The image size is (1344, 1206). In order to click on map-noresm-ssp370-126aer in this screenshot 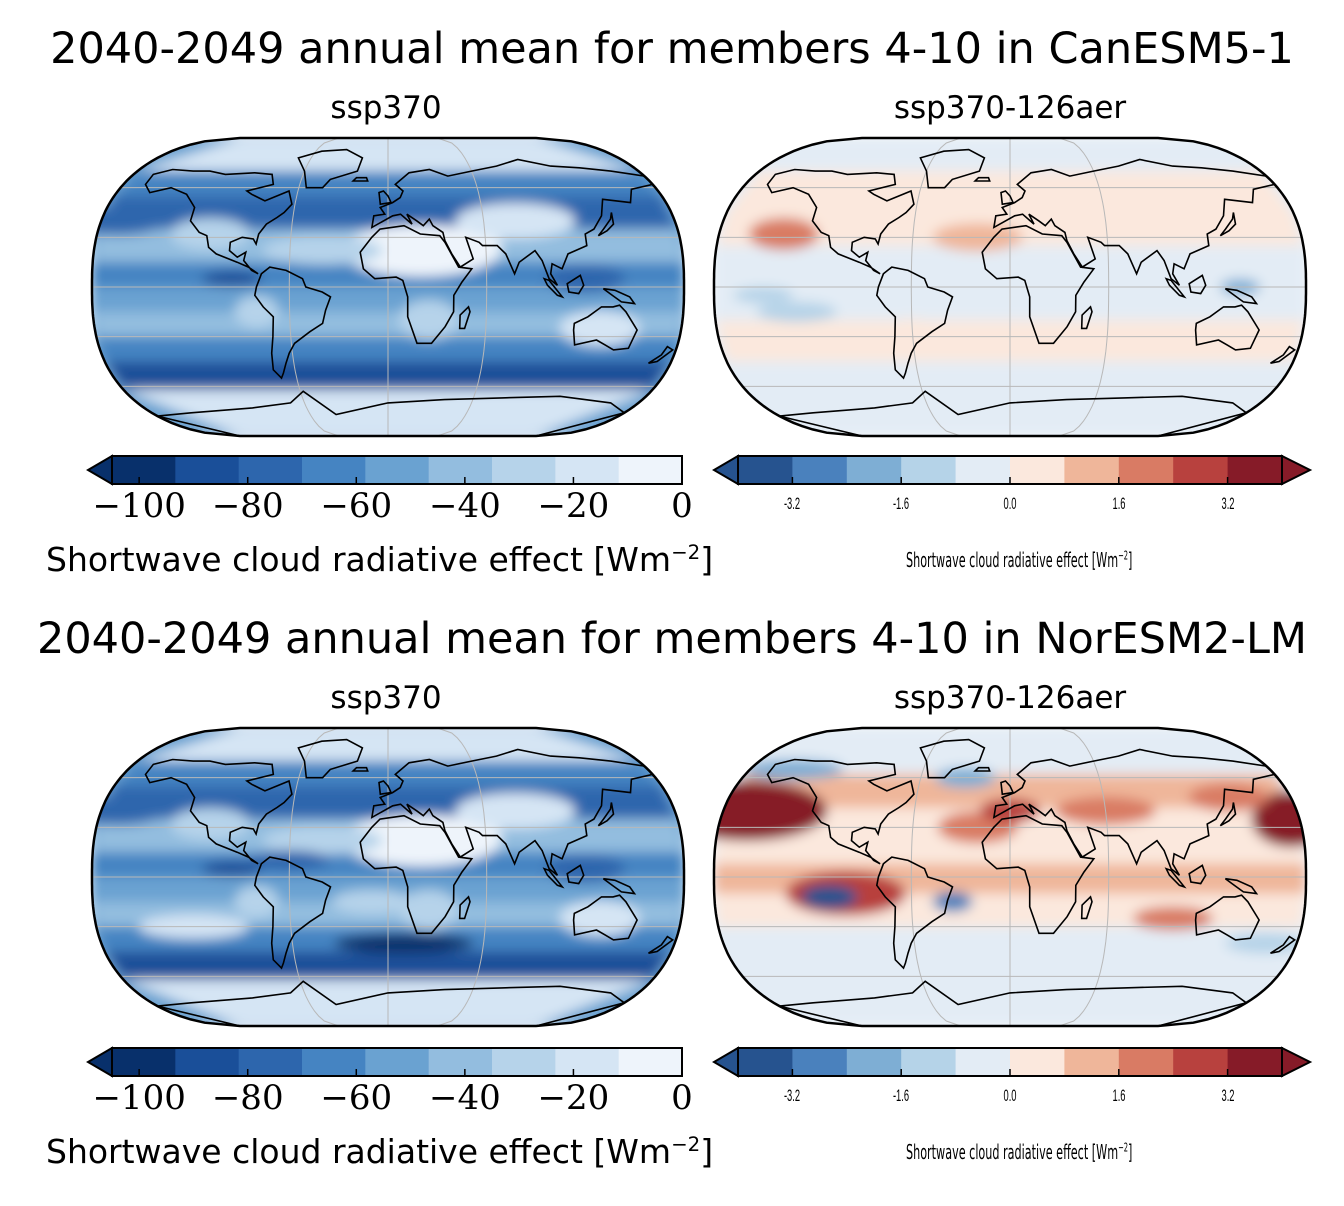, I will do `click(1010, 877)`.